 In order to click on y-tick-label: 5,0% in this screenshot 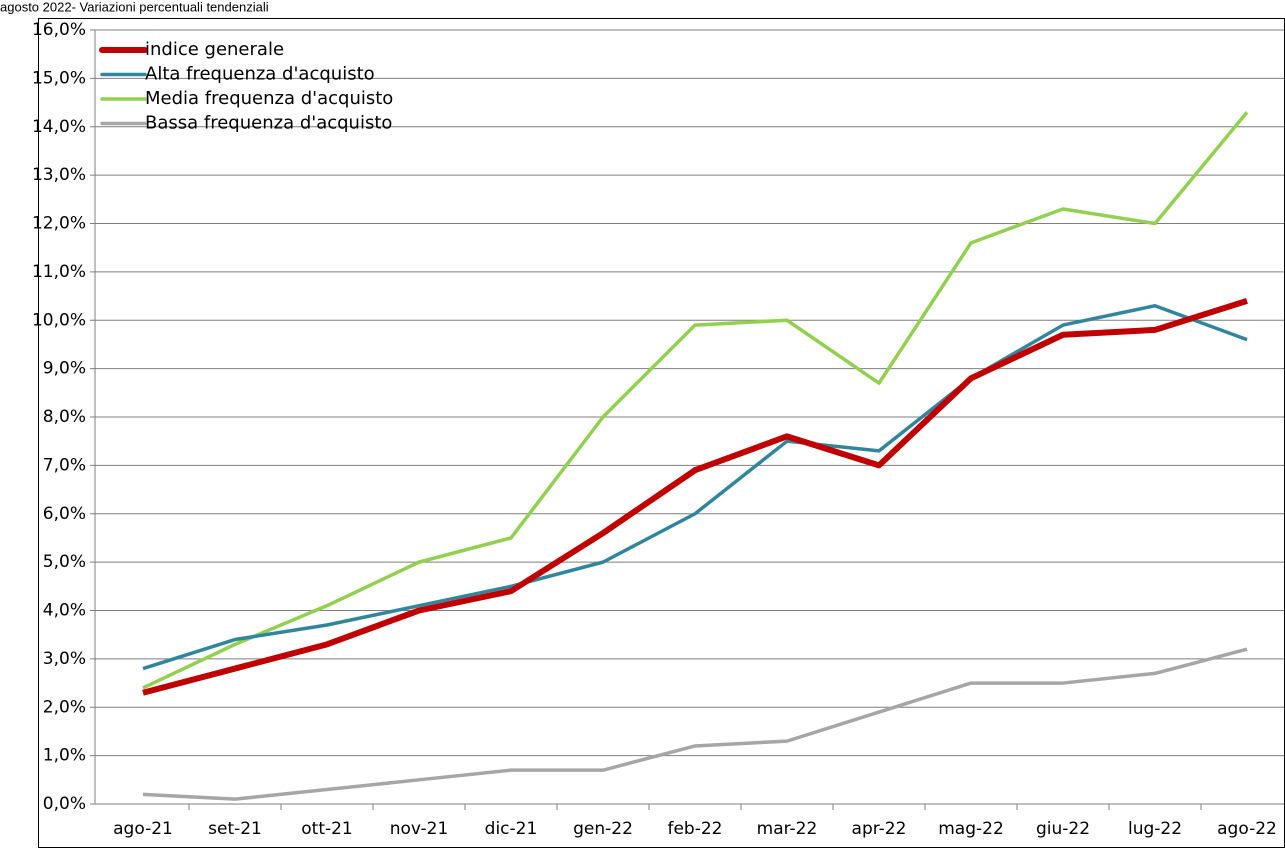, I will do `click(64, 562)`.